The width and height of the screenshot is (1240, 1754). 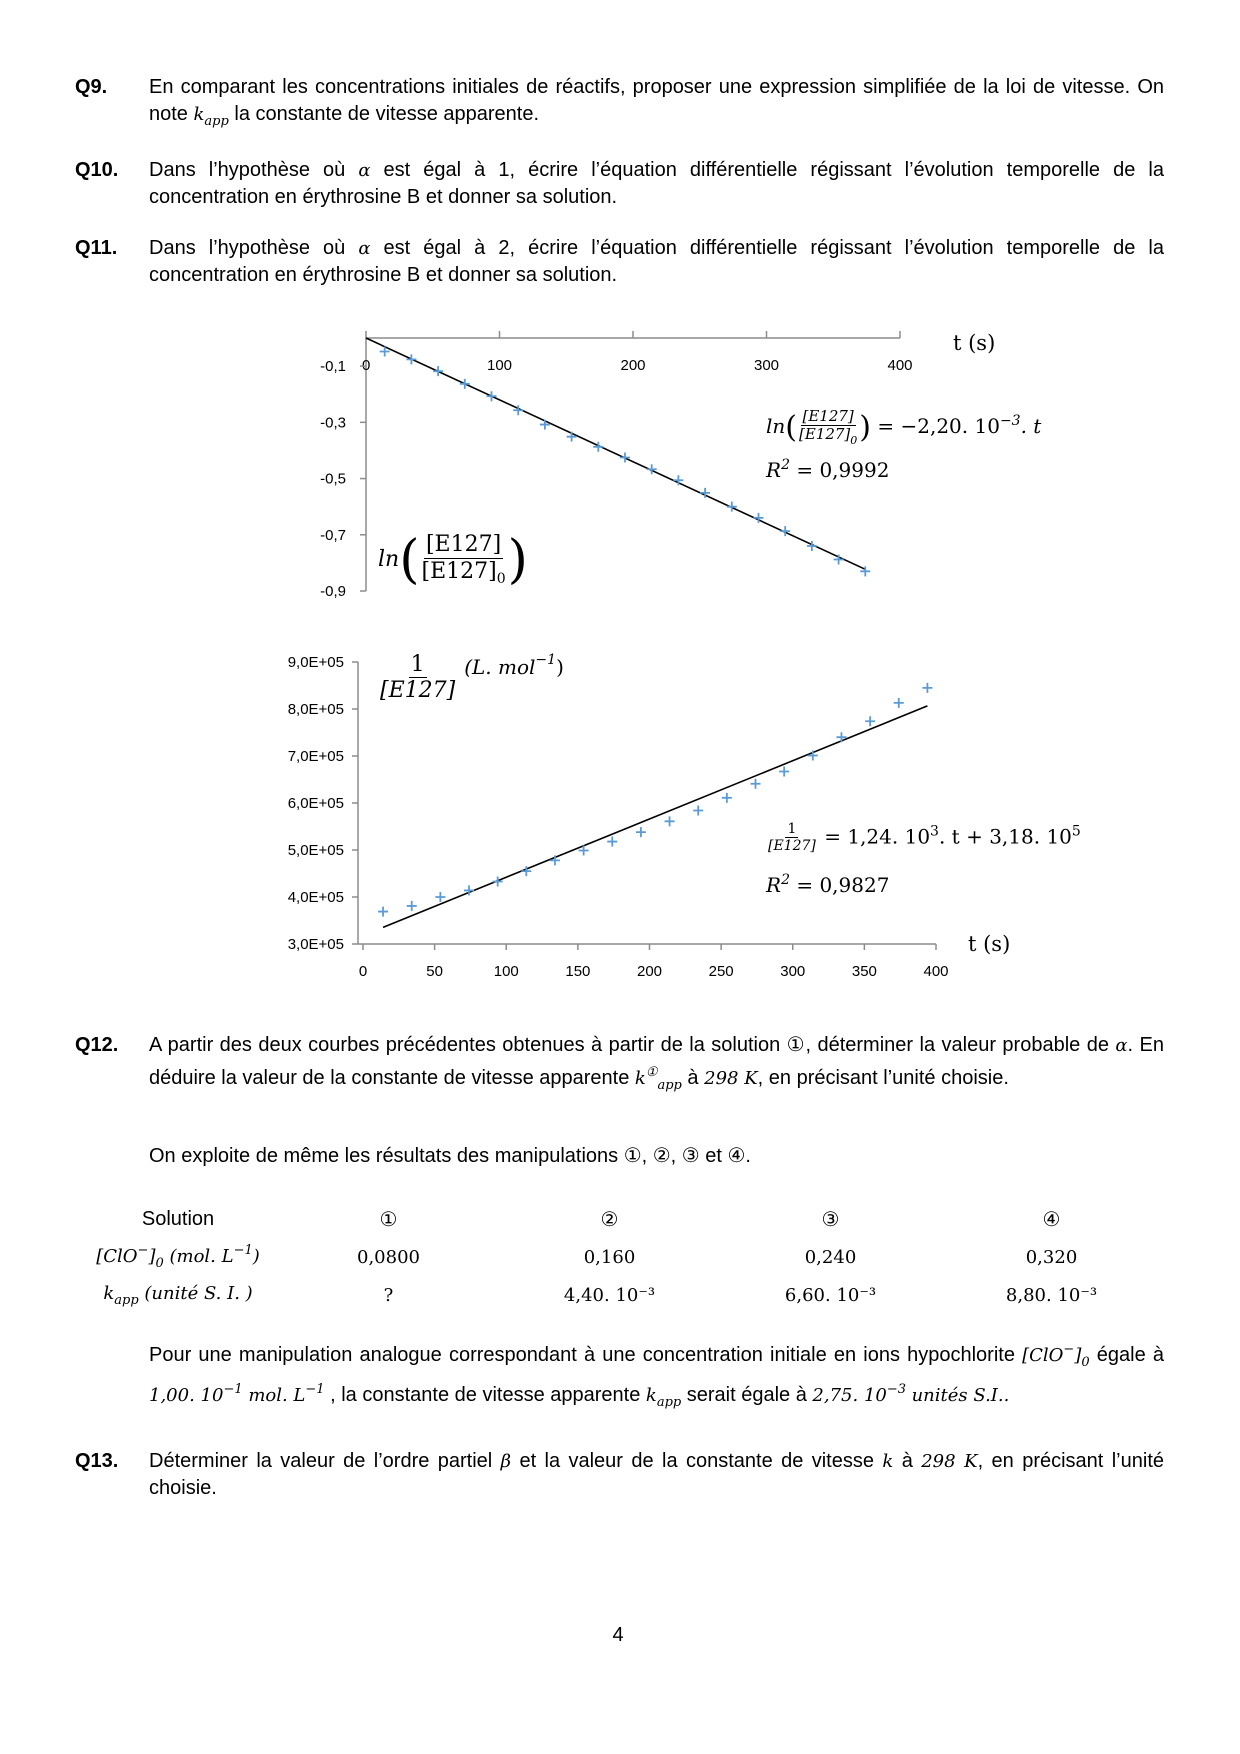 I want to click on math-run: −, so click(x=1069, y=1349).